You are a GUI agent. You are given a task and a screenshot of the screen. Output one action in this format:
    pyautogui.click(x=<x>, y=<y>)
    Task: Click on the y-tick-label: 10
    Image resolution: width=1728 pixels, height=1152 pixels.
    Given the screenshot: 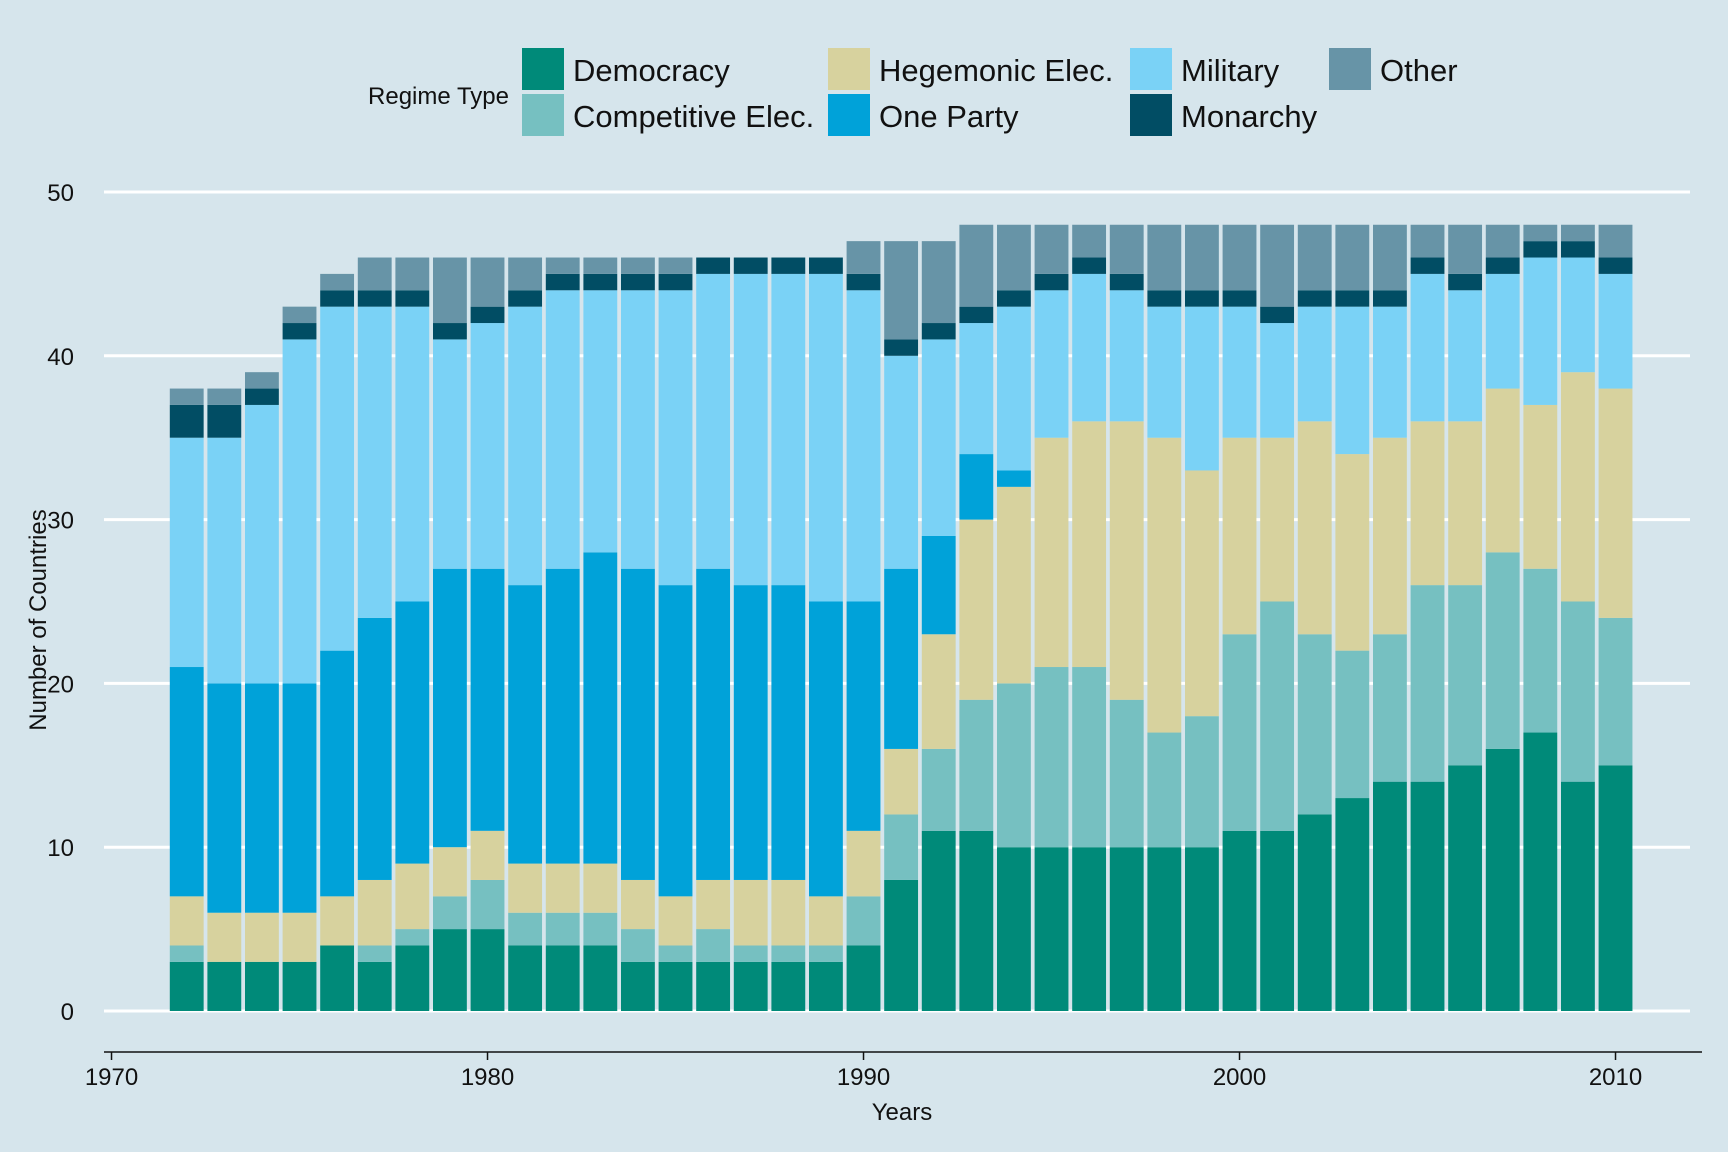 What is the action you would take?
    pyautogui.click(x=60, y=848)
    